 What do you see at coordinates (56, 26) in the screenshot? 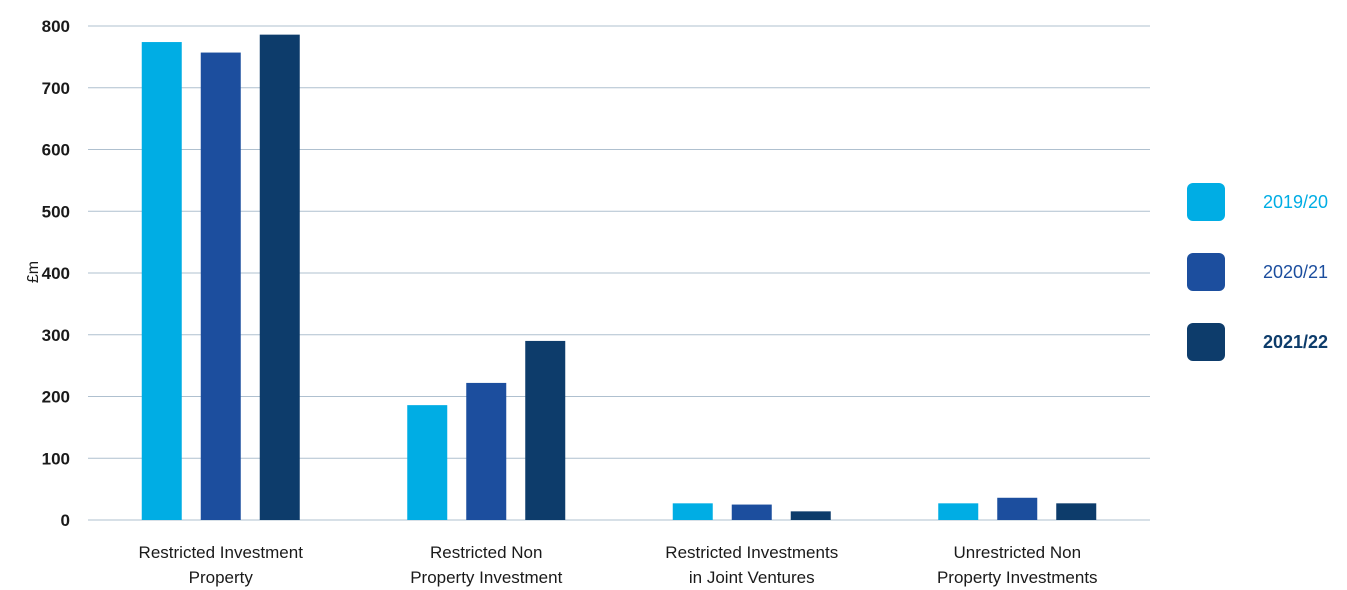
I see `y-tick-label: 800` at bounding box center [56, 26].